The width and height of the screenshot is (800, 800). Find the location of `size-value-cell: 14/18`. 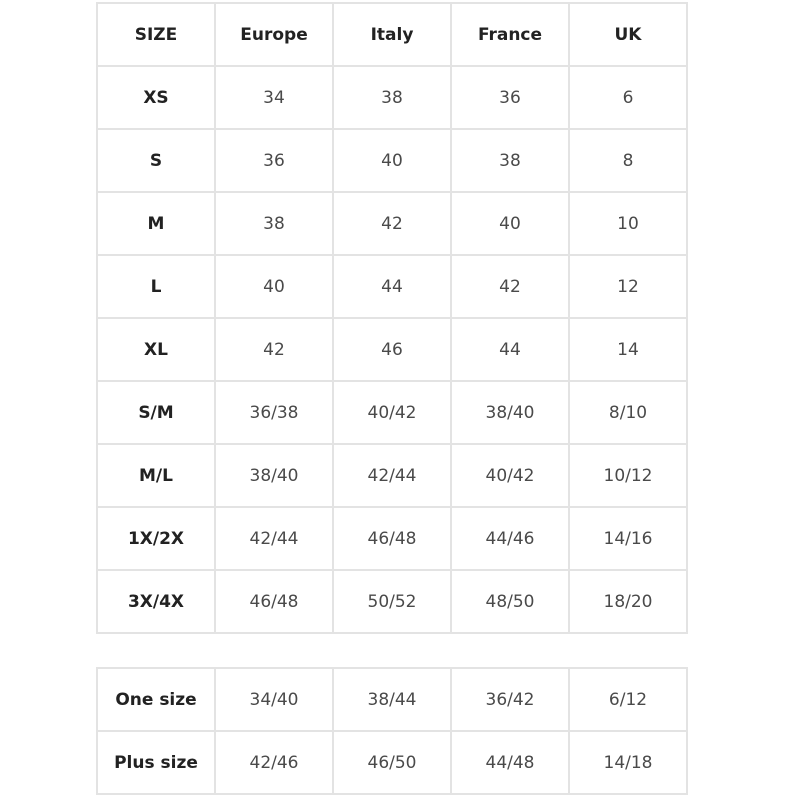

size-value-cell: 14/18 is located at coordinates (628, 762).